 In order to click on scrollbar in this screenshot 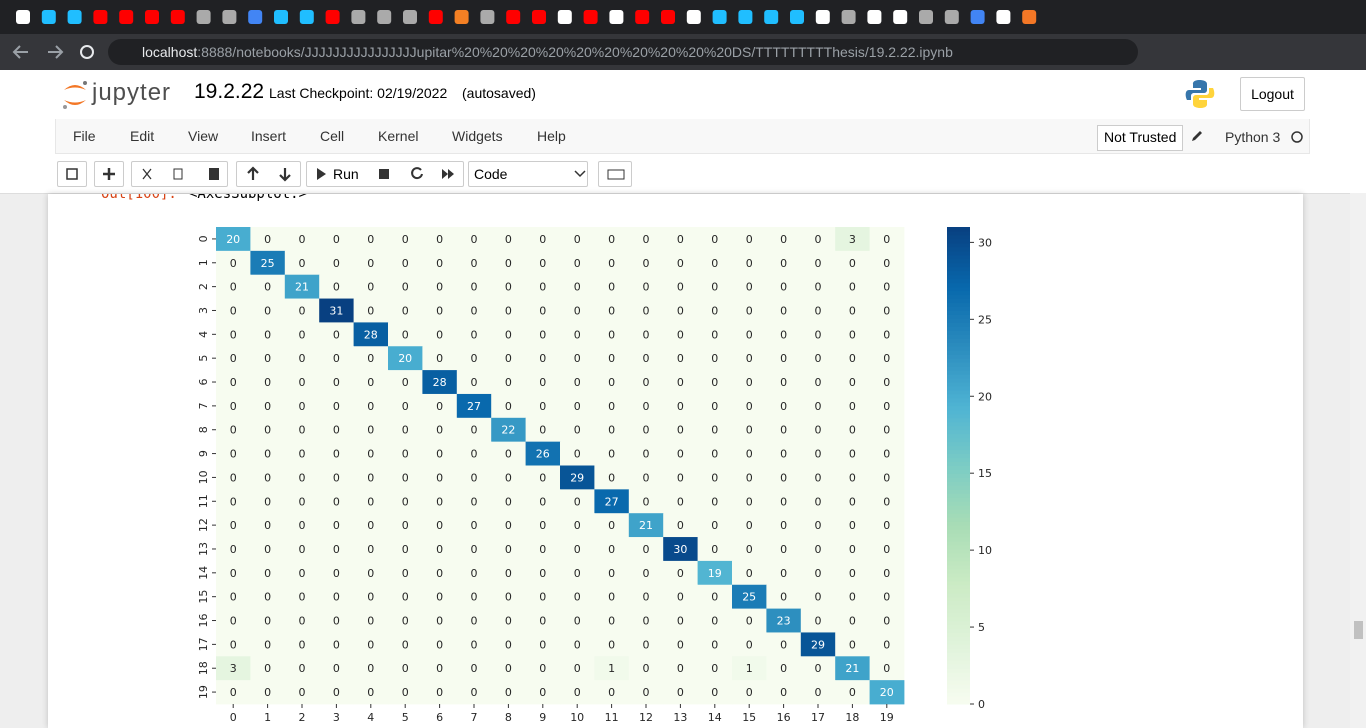, I will do `click(1358, 460)`.